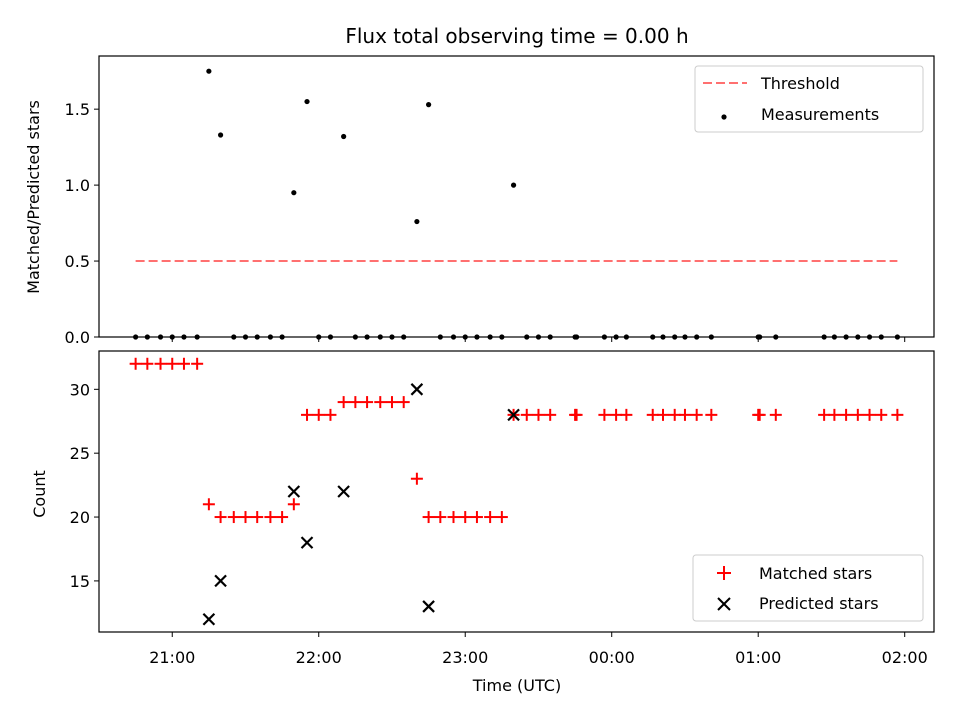 This screenshot has height=720, width=960. What do you see at coordinates (819, 603) in the screenshot?
I see `predicted-legend-label: Predicted stars` at bounding box center [819, 603].